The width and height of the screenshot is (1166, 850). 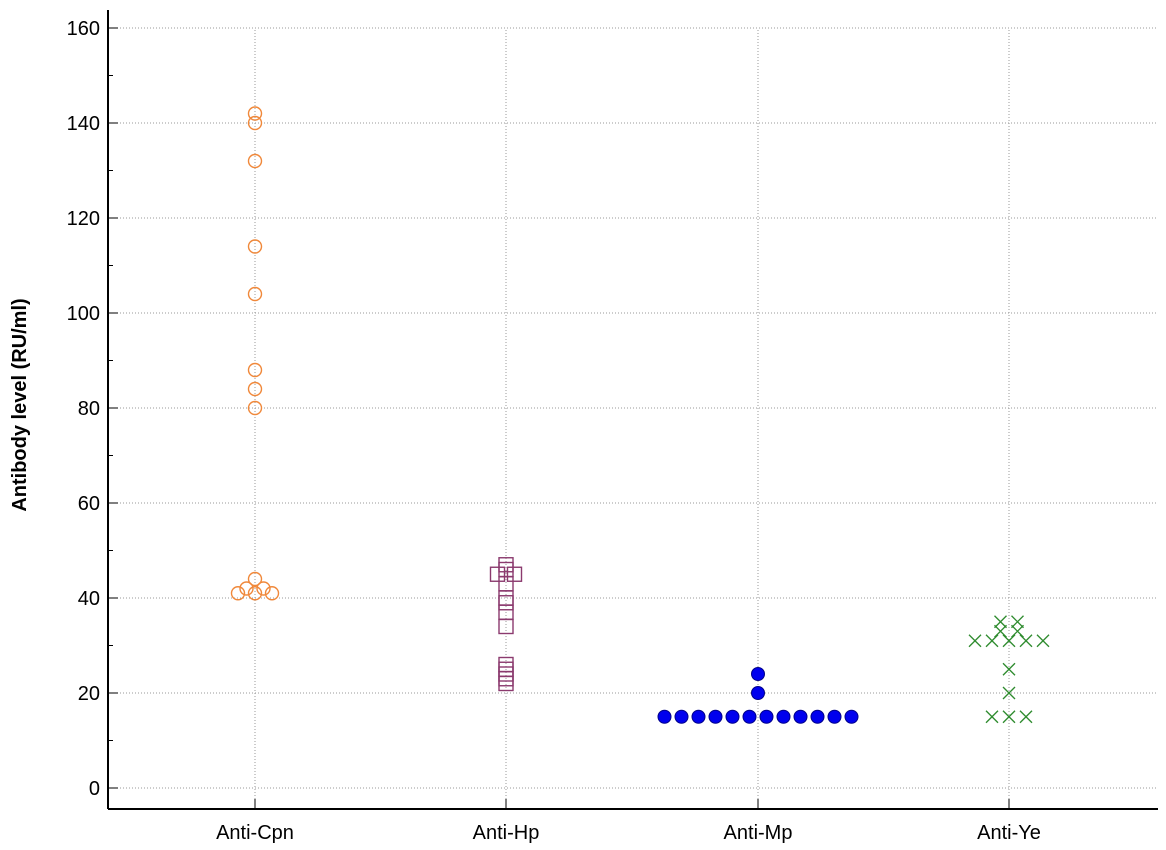 I want to click on x-tick-label: Anti-Hp, so click(x=506, y=833).